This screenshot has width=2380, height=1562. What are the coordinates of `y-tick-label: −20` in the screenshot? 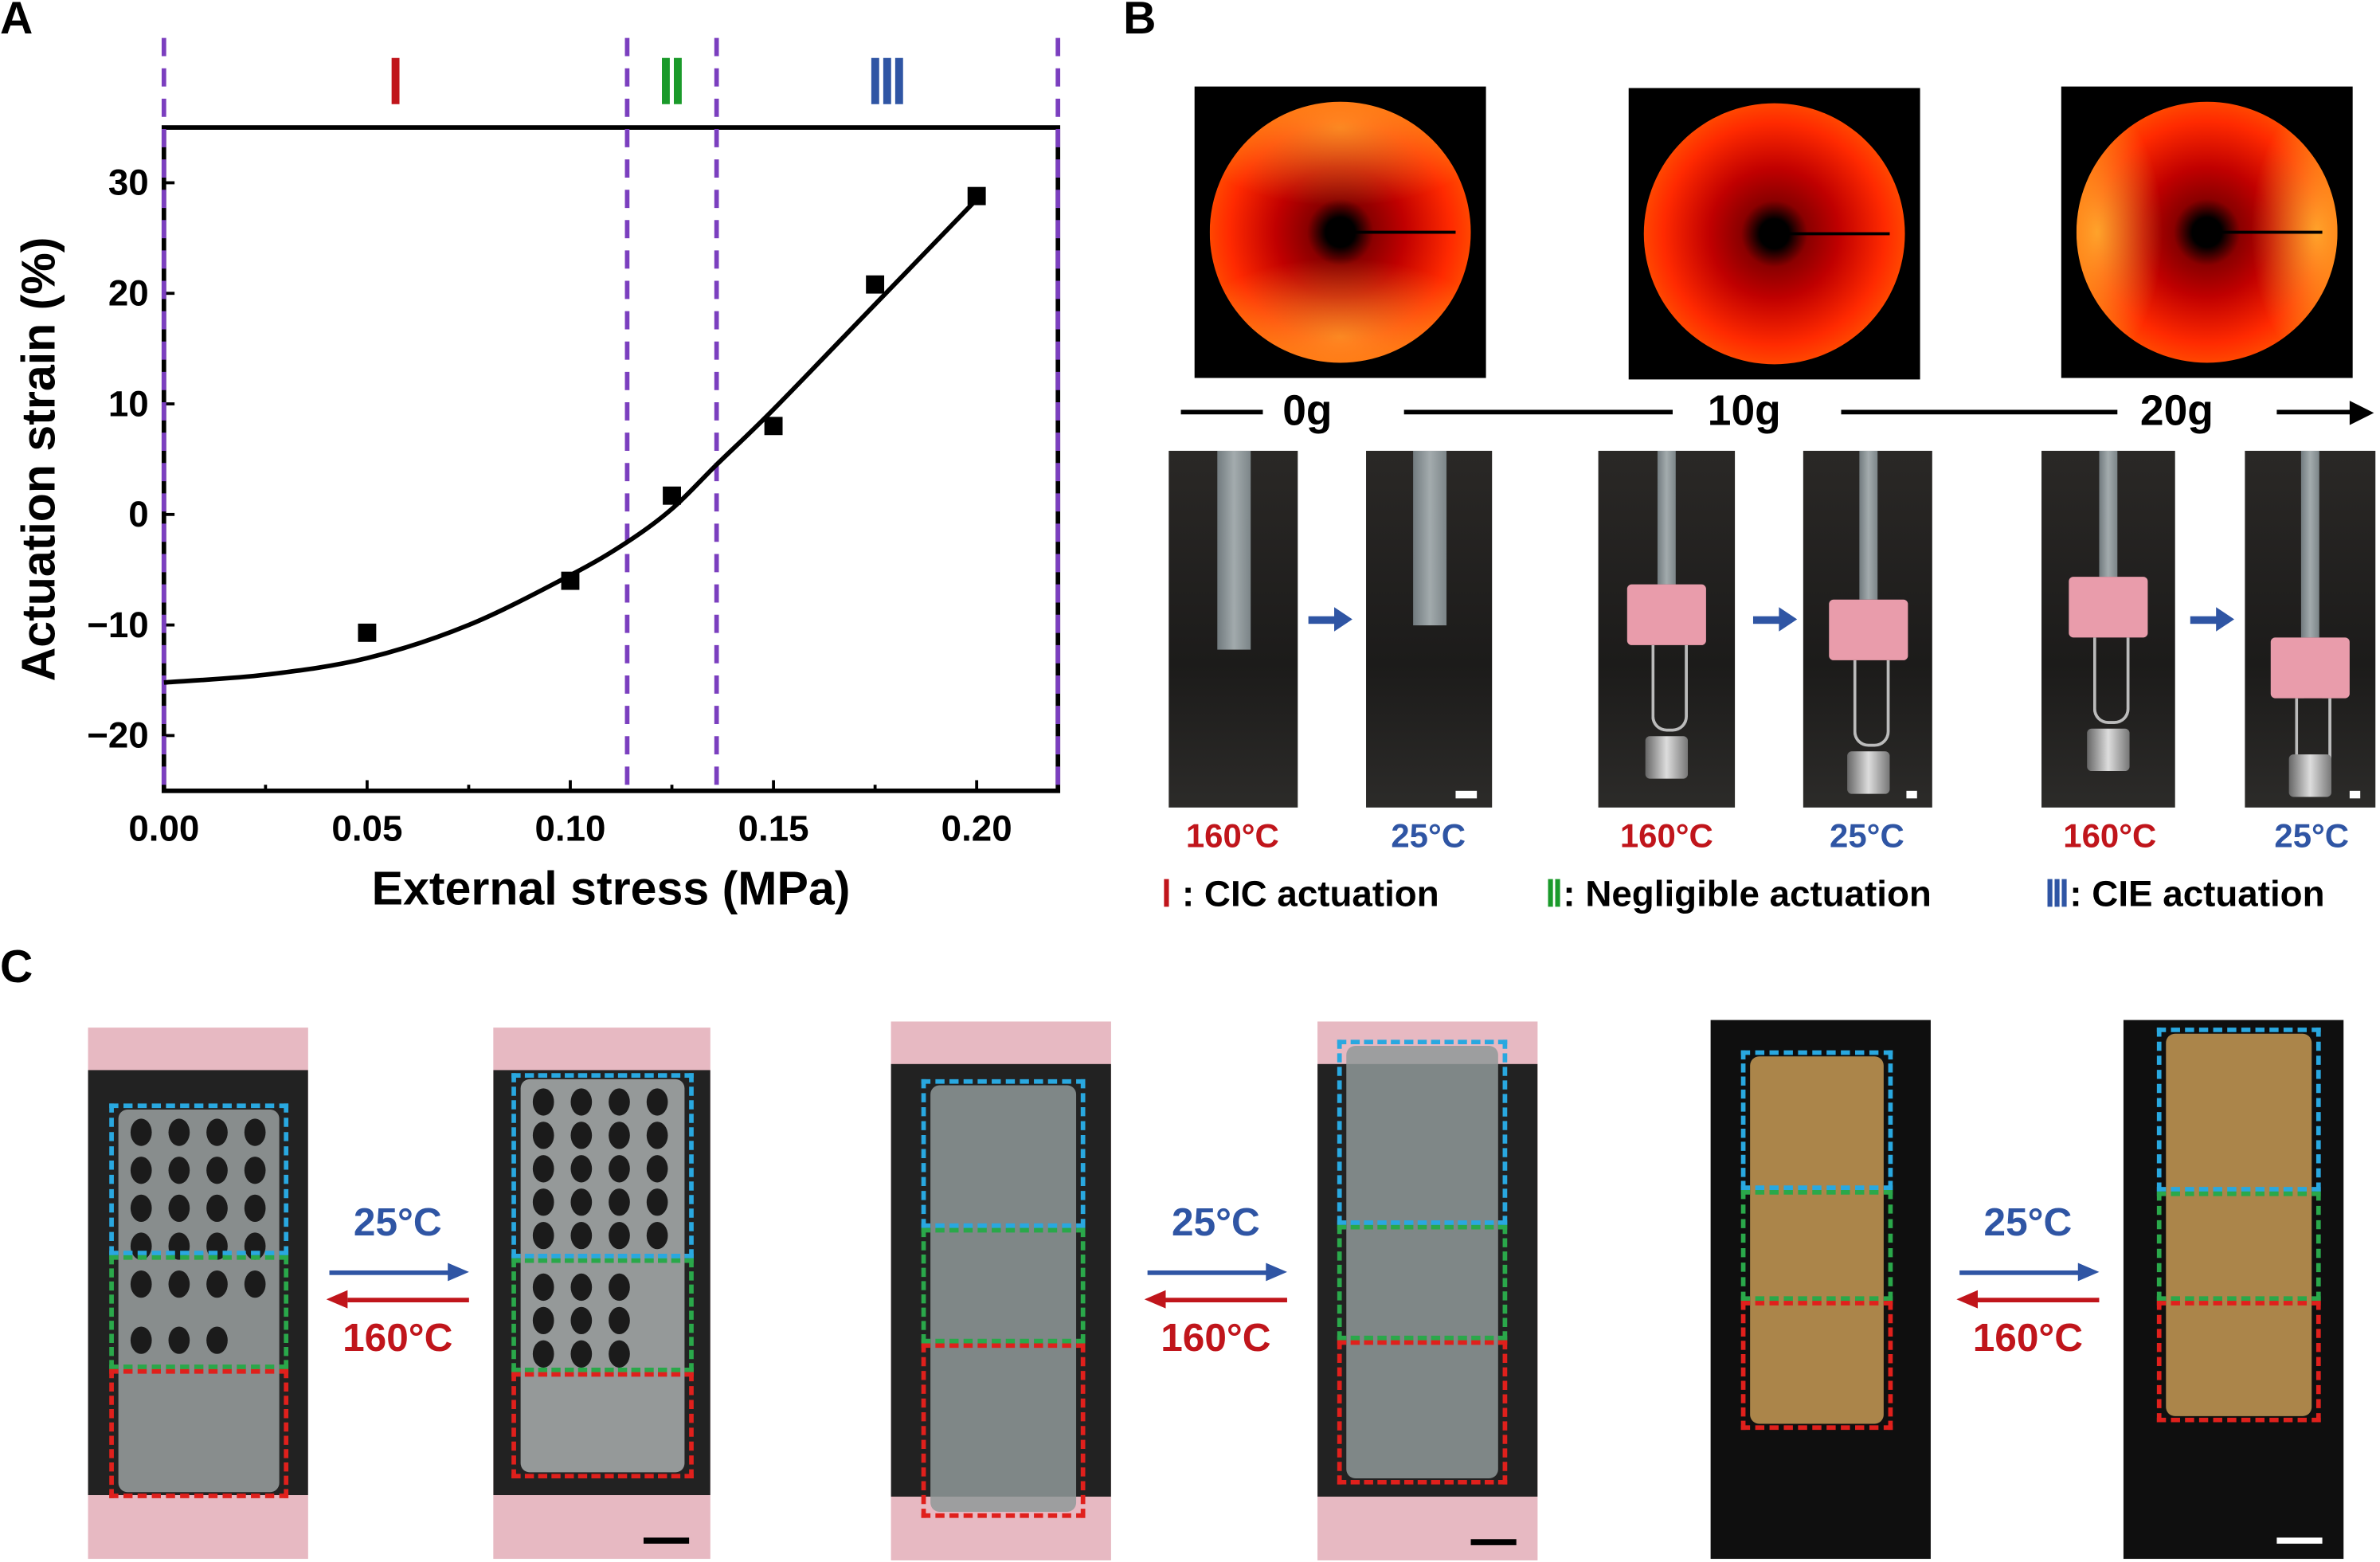 It's located at (118, 735).